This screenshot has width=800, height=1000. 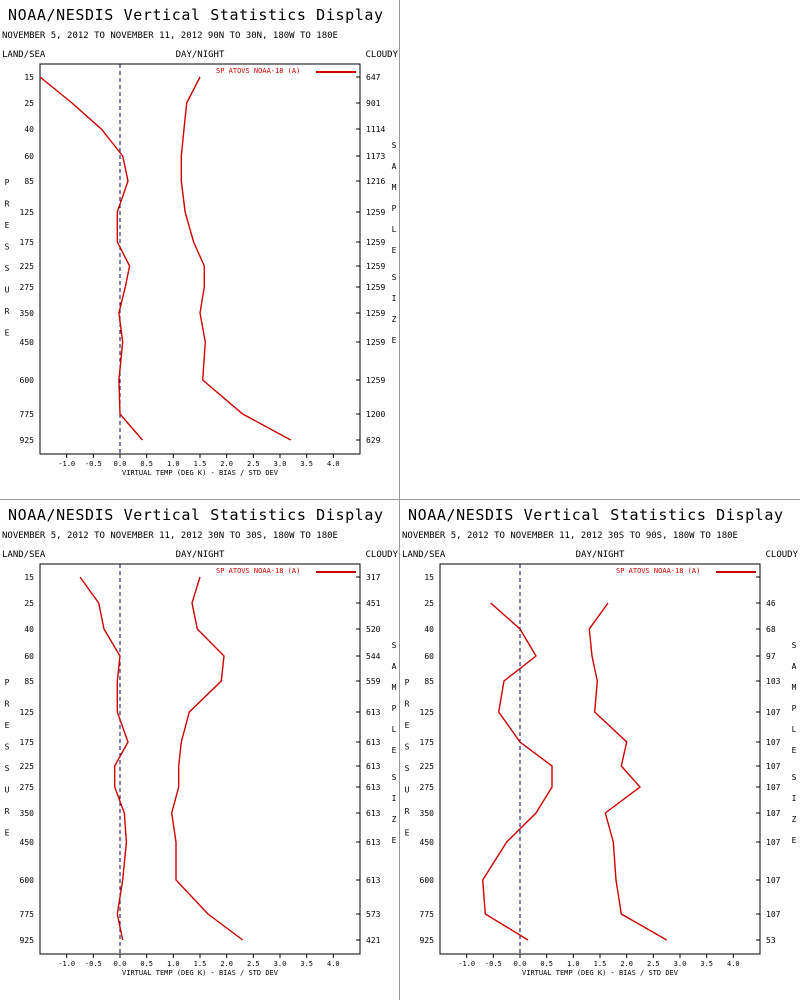 What do you see at coordinates (399, 749) in the screenshot?
I see `vertical-divider-bottom` at bounding box center [399, 749].